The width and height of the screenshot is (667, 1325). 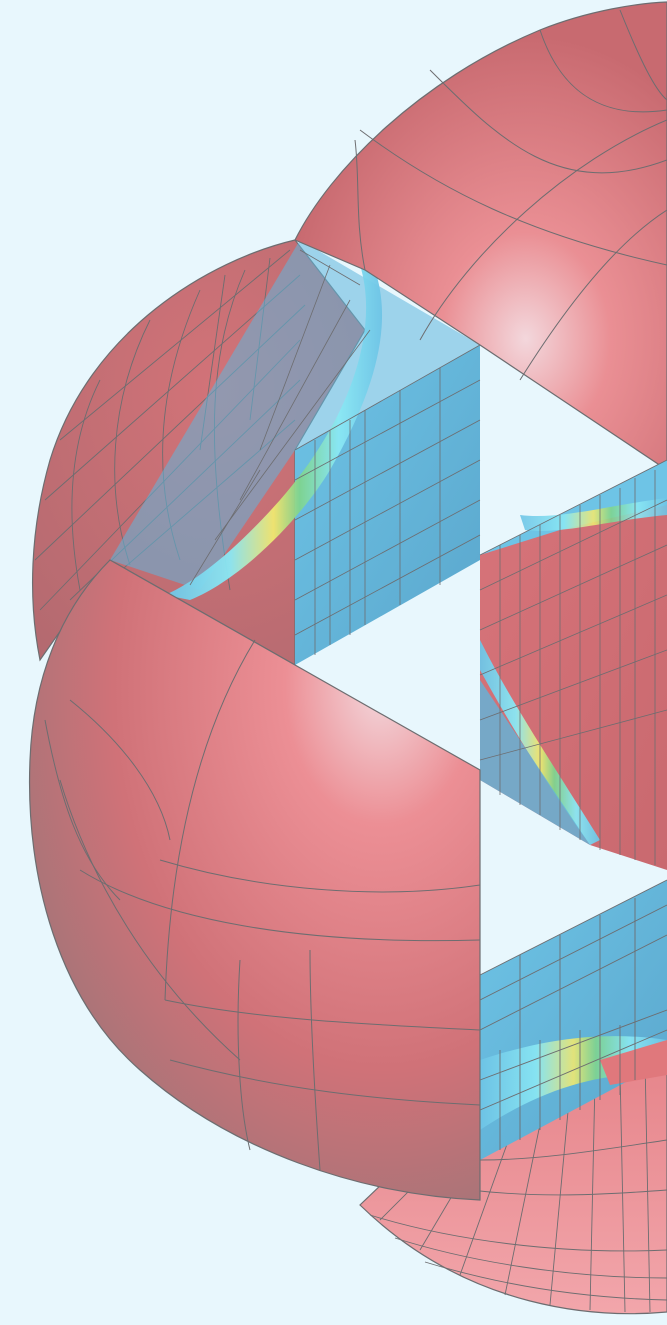 I want to click on lower-cutaway-section, so click(x=573, y=1019).